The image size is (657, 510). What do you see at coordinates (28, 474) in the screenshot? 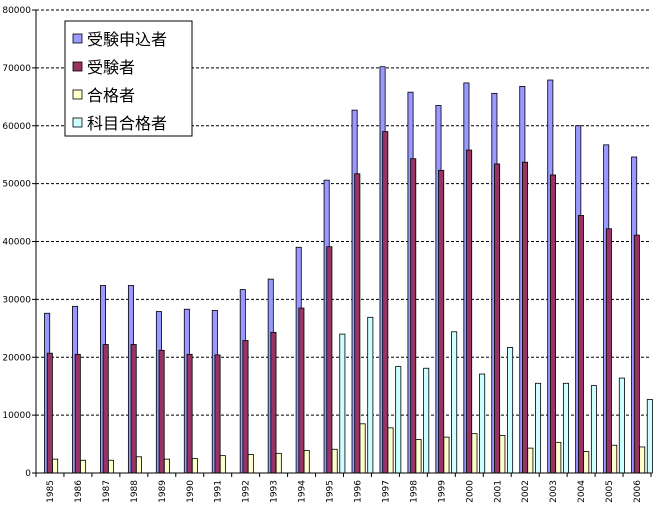
I see `y-tick-label: 0` at bounding box center [28, 474].